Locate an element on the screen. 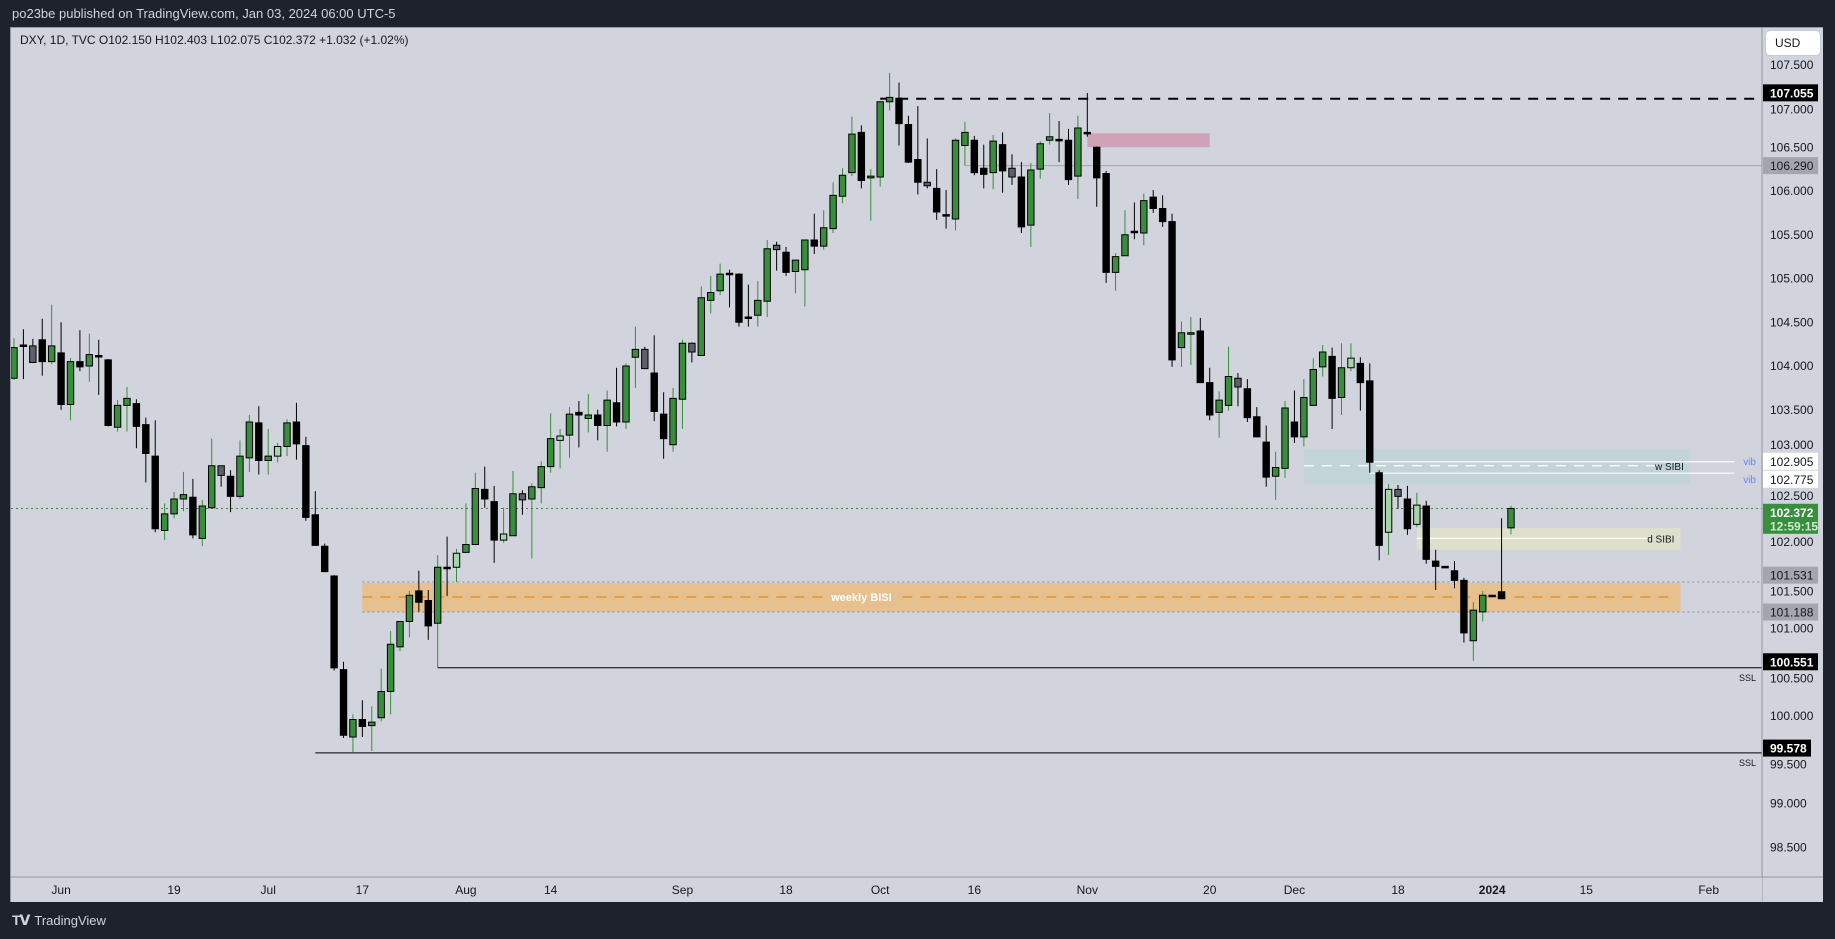 This screenshot has width=1835, height=939. tradingview-logo-icon: T𝗩 is located at coordinates (21, 919).